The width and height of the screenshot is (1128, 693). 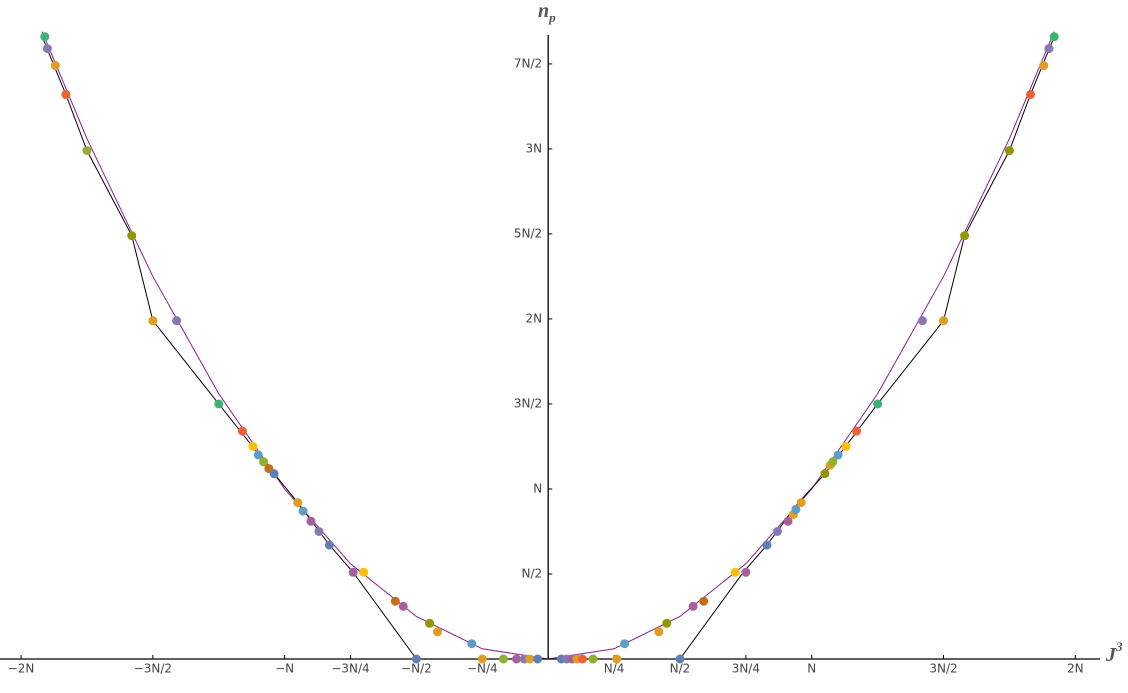 I want to click on x-tick-label: −N, so click(x=284, y=669).